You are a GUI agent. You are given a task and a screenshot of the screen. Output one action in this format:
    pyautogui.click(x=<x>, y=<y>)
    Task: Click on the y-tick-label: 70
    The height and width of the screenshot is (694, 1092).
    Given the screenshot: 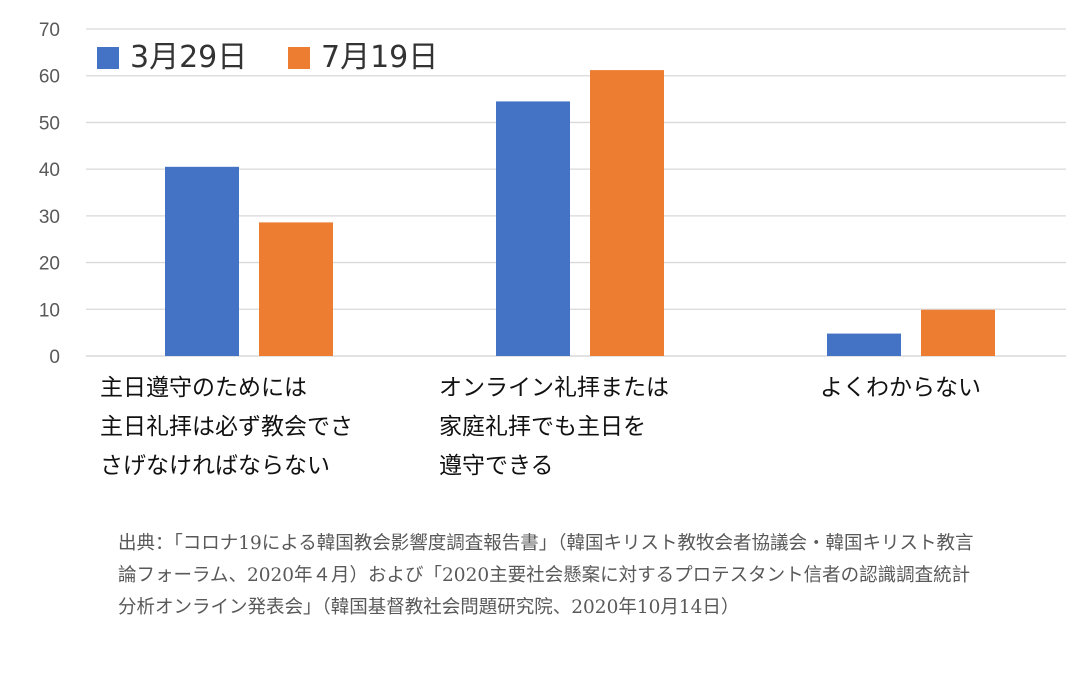 What is the action you would take?
    pyautogui.click(x=49, y=30)
    